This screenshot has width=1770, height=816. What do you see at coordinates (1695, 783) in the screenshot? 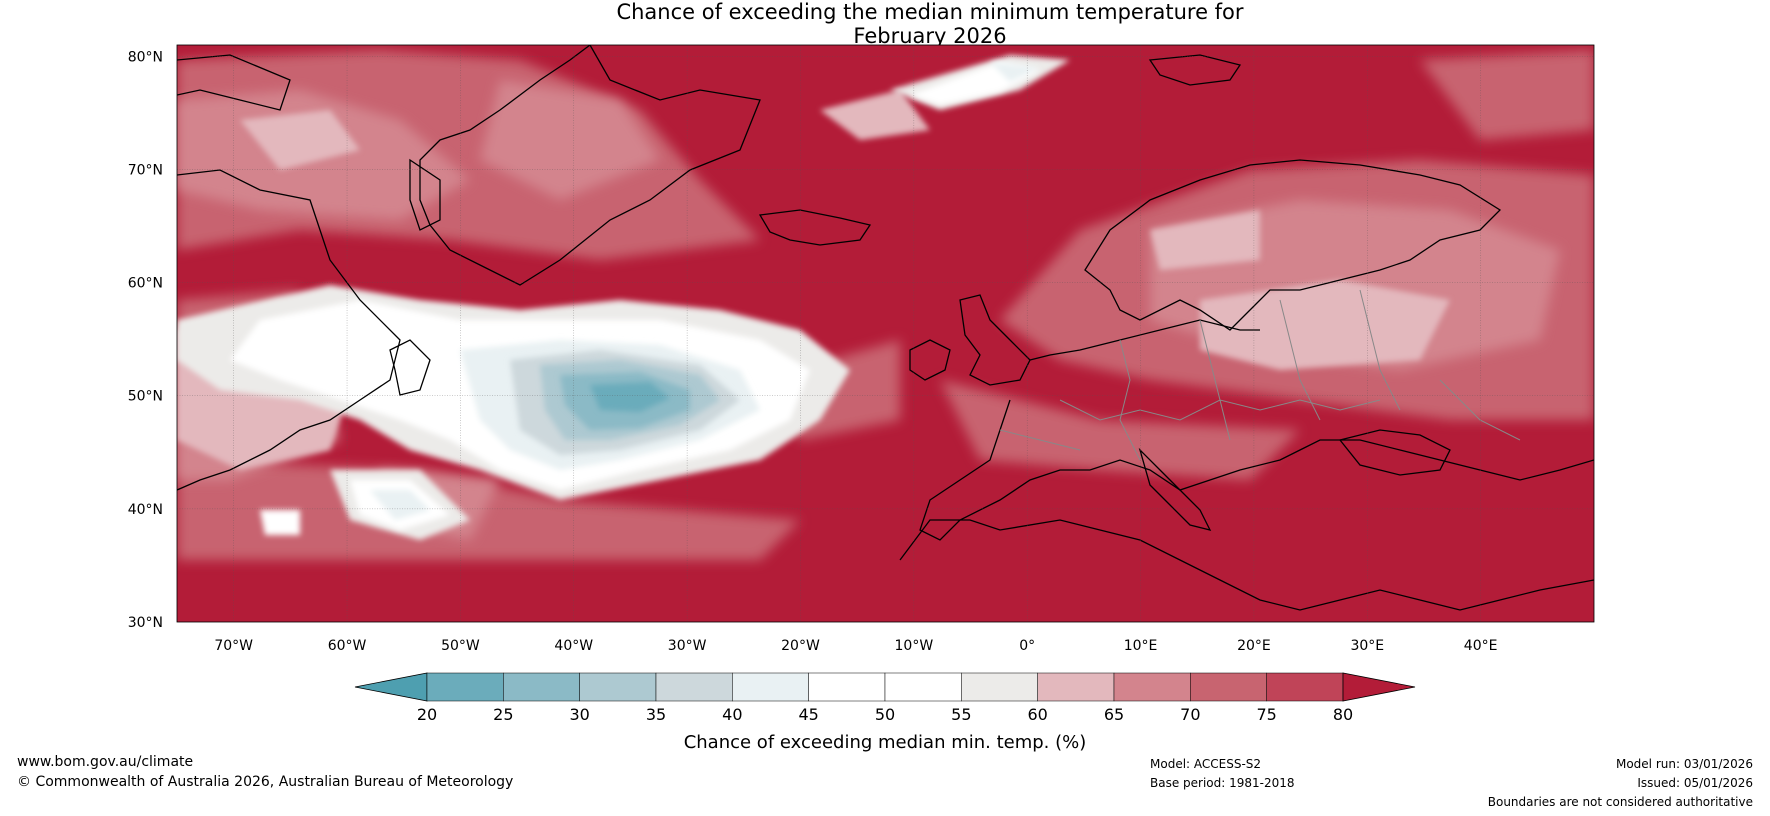
I see `issued-text: Issued: 05/01/2026` at bounding box center [1695, 783].